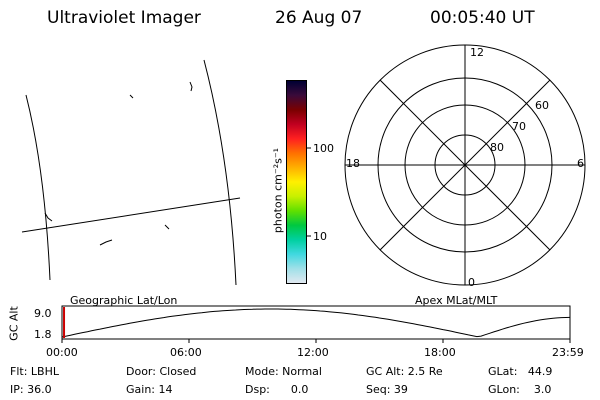 This screenshot has width=600, height=400. I want to click on polar-label-6: 6, so click(580, 163).